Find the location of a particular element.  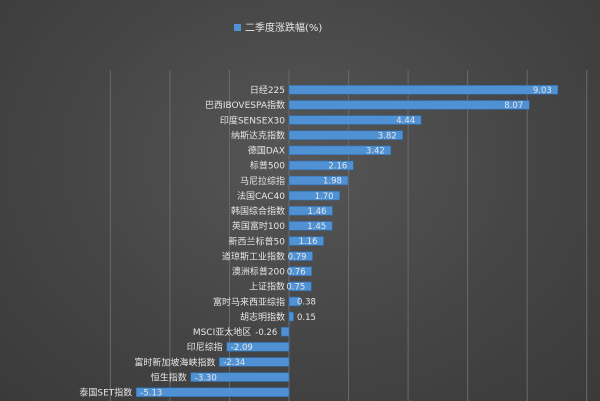

value-label: 3.82 is located at coordinates (387, 136).